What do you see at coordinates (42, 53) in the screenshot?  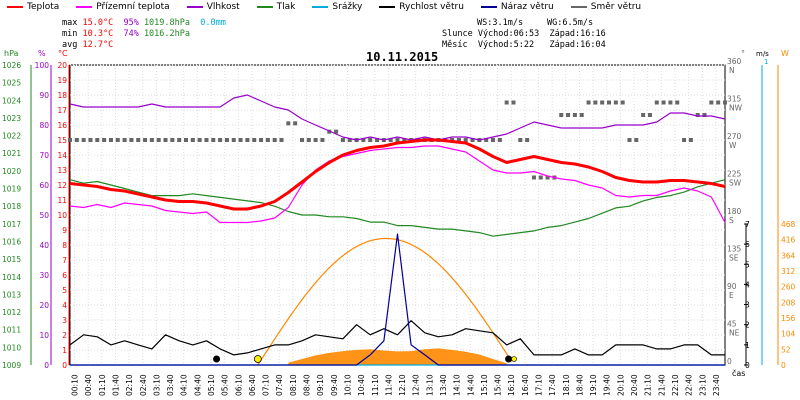 I see `pct-unit-label: %` at bounding box center [42, 53].